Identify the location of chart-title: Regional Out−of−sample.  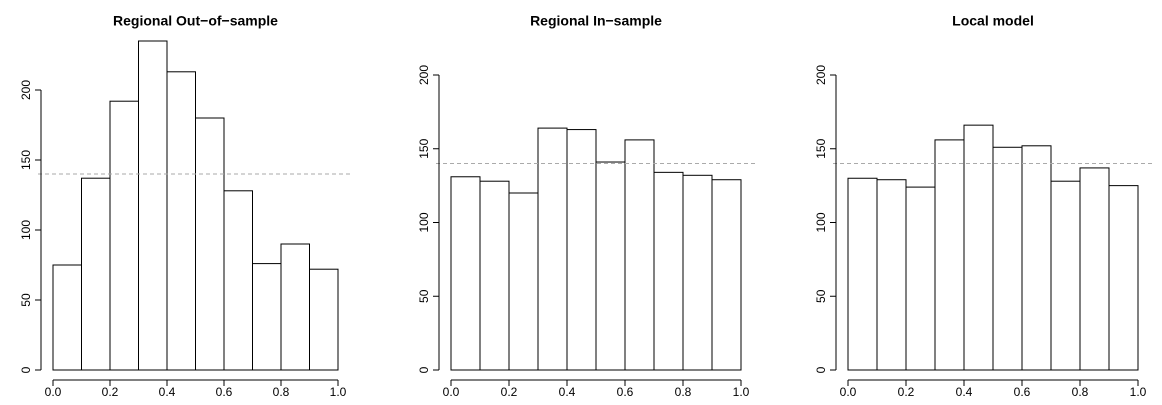
(195, 21).